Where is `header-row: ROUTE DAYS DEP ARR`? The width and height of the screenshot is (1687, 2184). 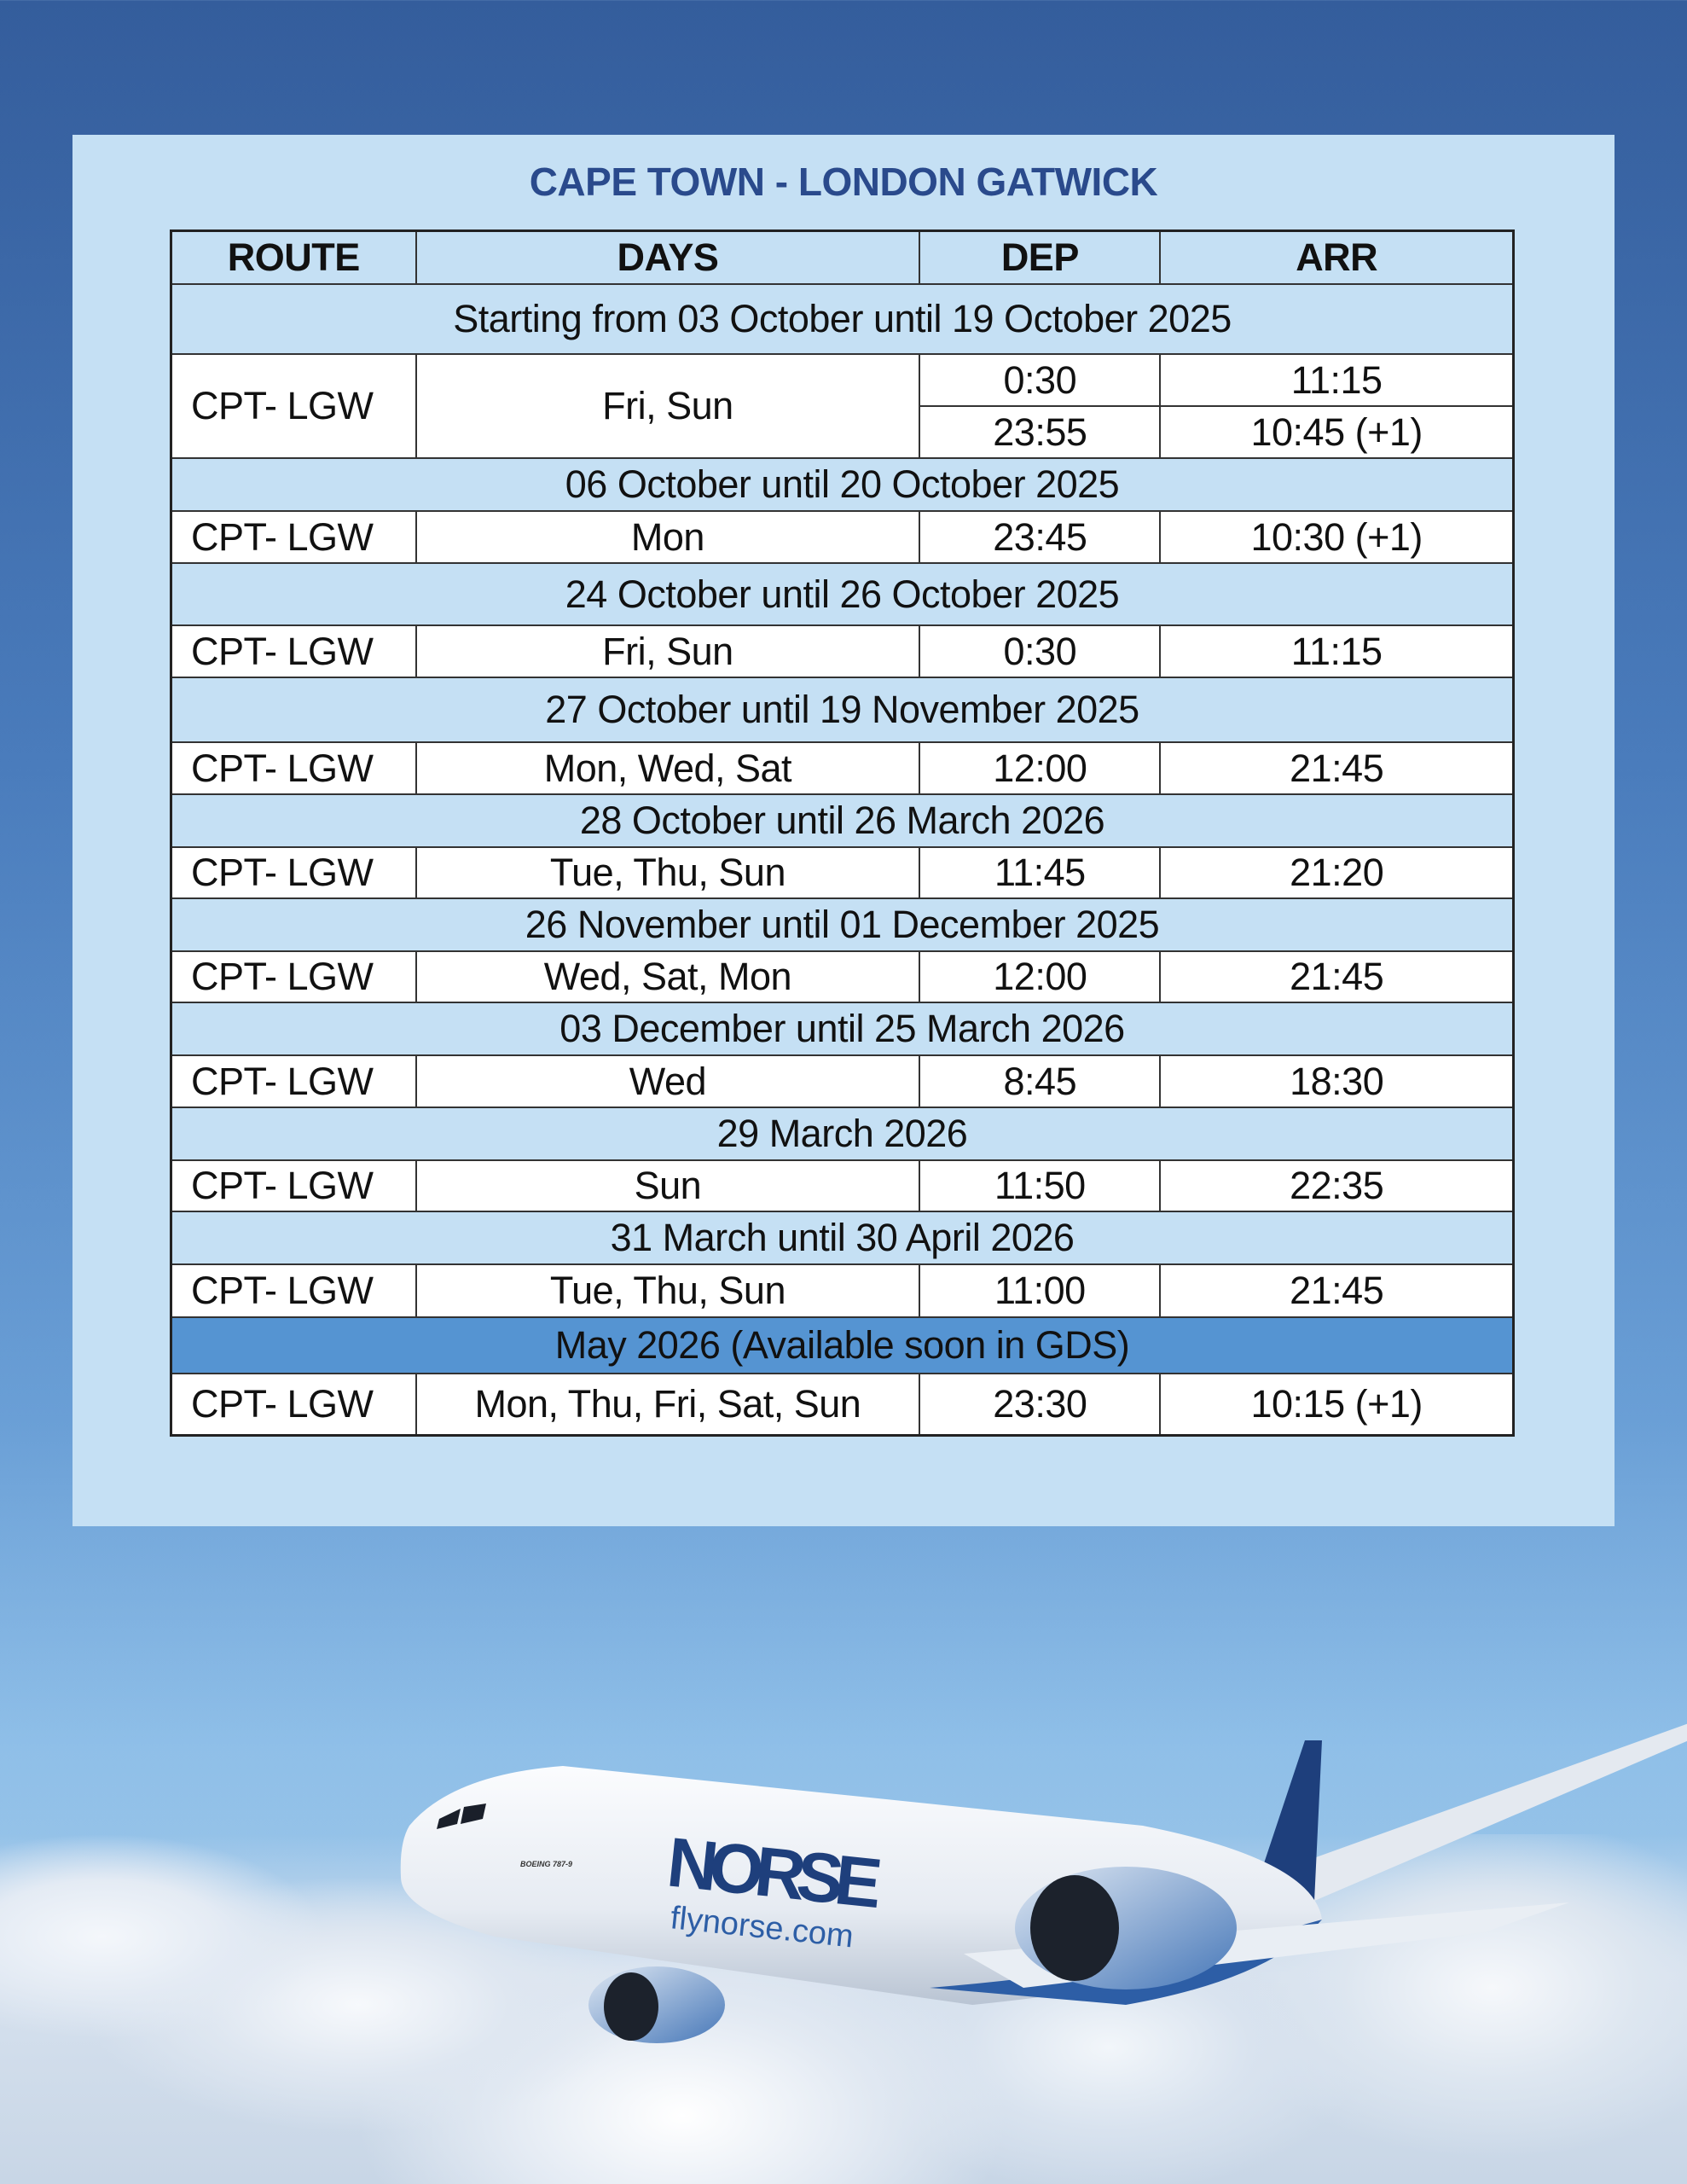 header-row: ROUTE DAYS DEP ARR is located at coordinates (843, 257).